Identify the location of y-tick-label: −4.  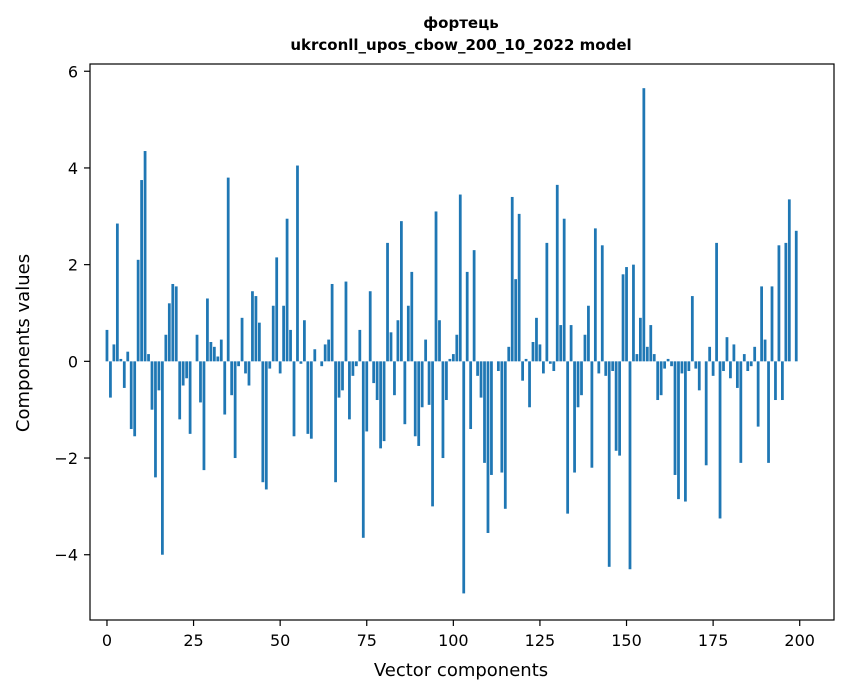
(66, 555).